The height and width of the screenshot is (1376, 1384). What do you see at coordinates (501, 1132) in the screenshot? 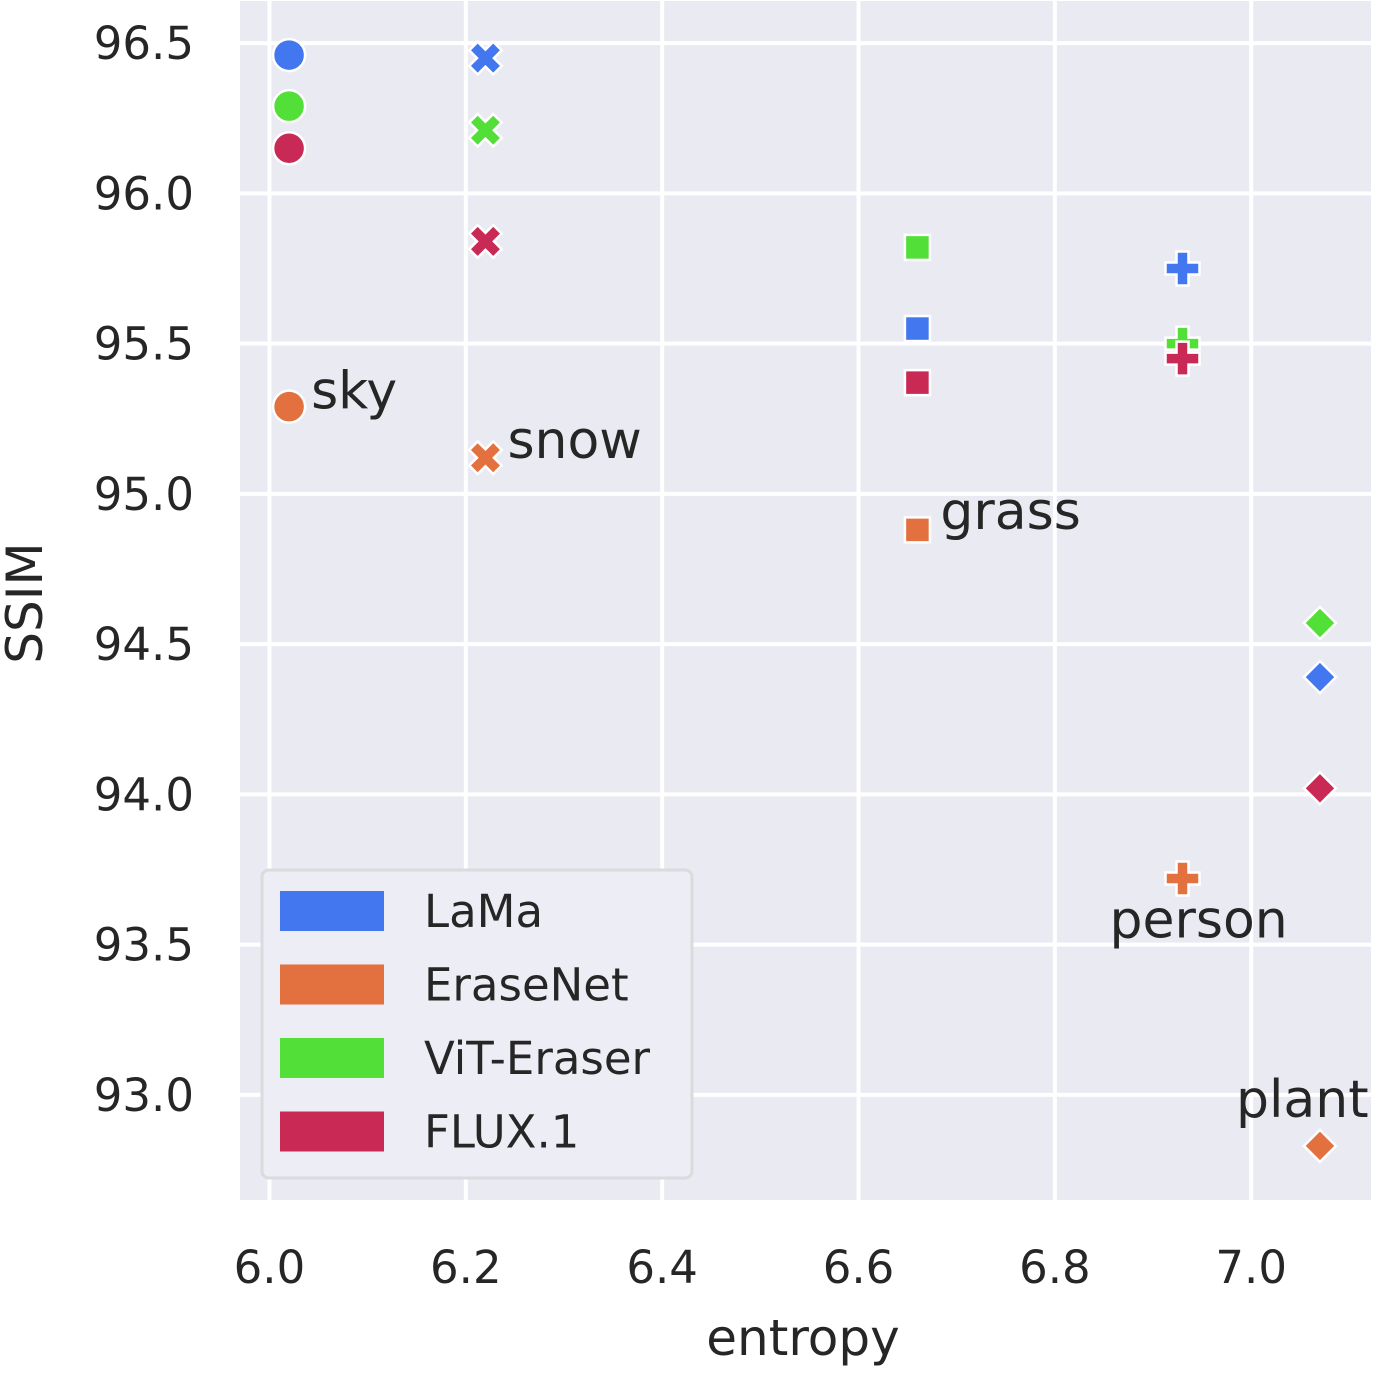
I see `legend-label: FLUX.1` at bounding box center [501, 1132].